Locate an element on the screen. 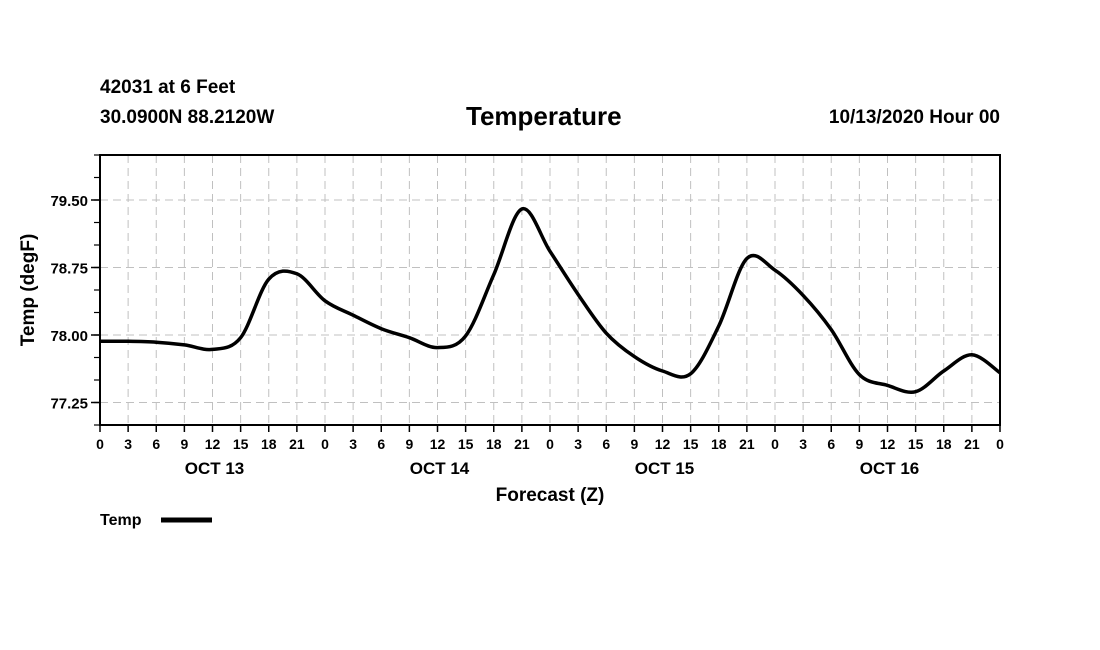 This screenshot has height=650, width=1100. x-day-label: OCT 14 is located at coordinates (440, 468).